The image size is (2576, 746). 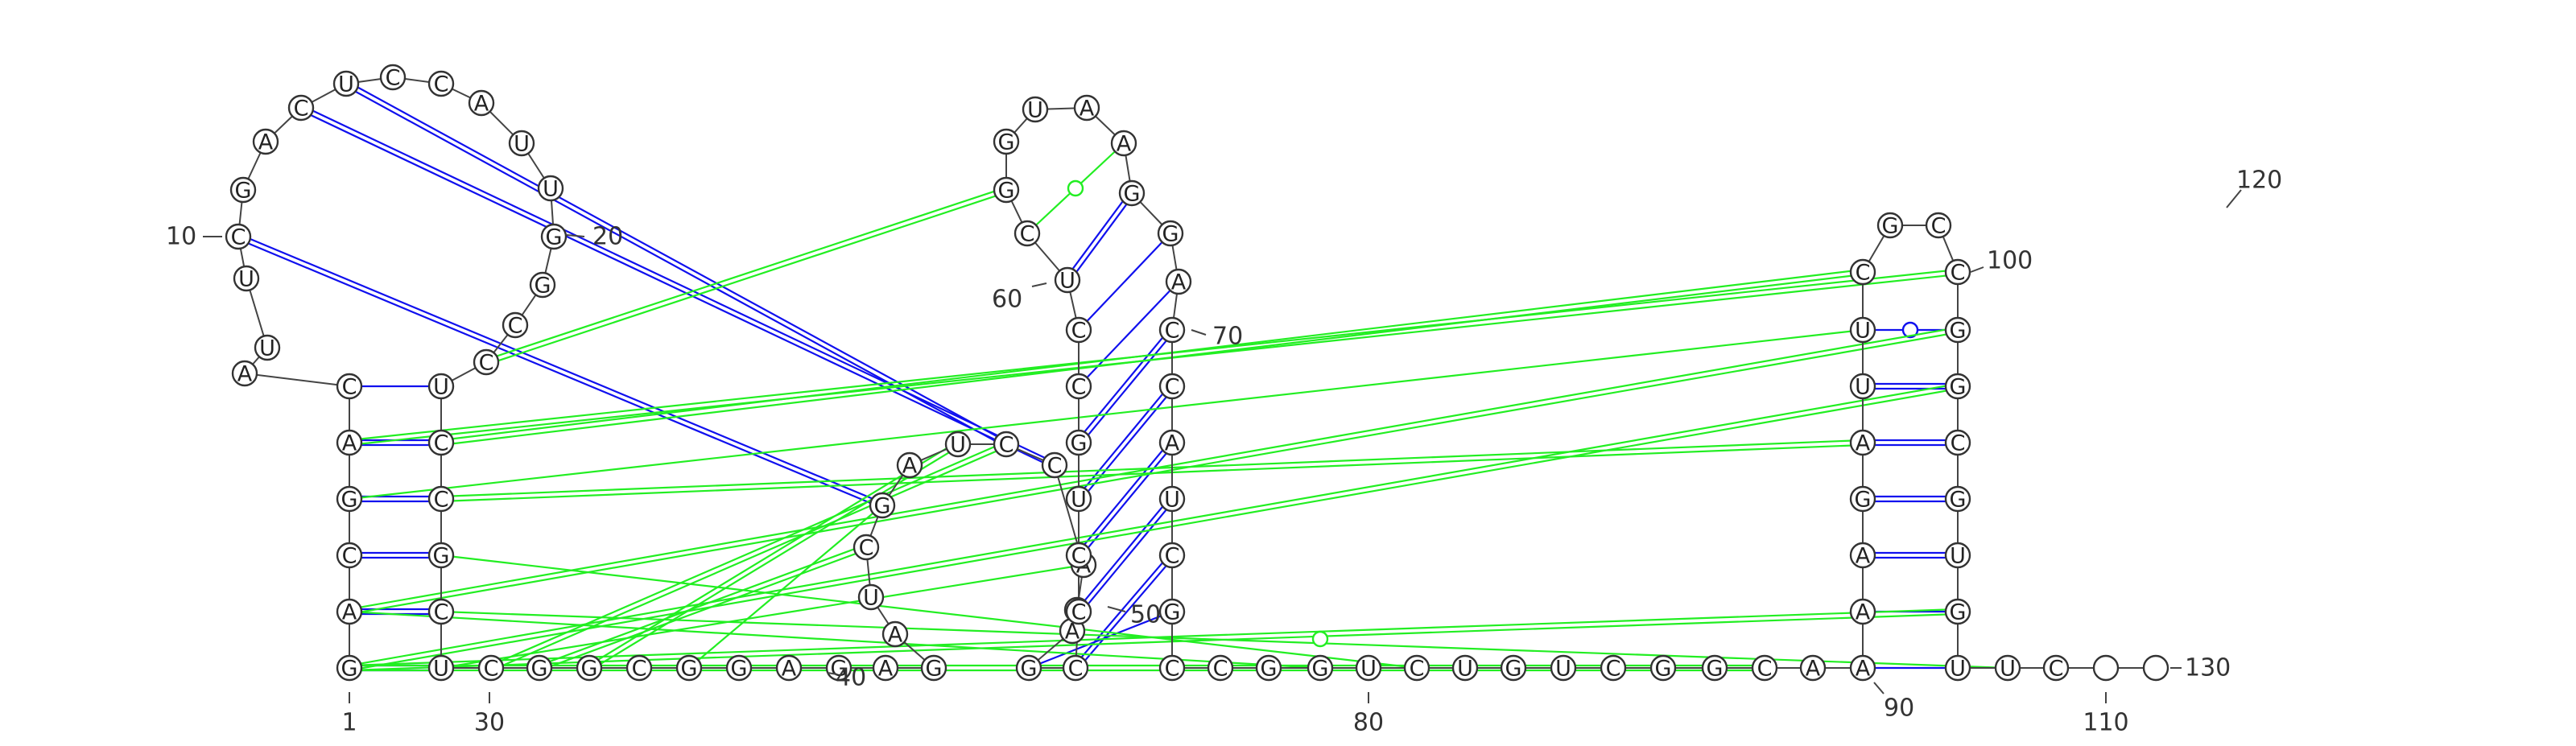 I want to click on nucleotide, so click(x=2155, y=668).